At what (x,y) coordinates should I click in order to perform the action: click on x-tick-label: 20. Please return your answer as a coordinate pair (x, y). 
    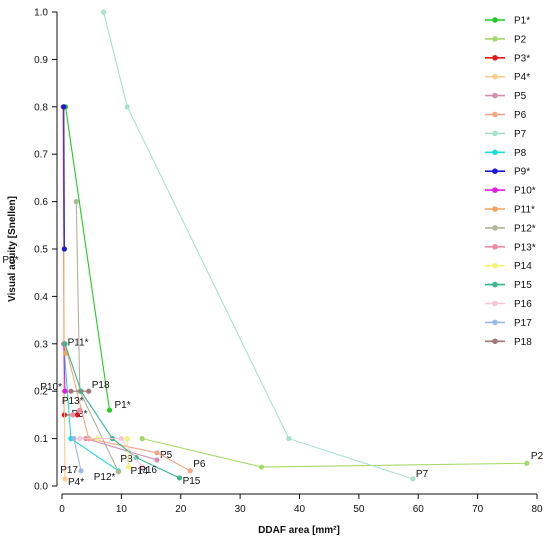
    Looking at the image, I should click on (181, 509).